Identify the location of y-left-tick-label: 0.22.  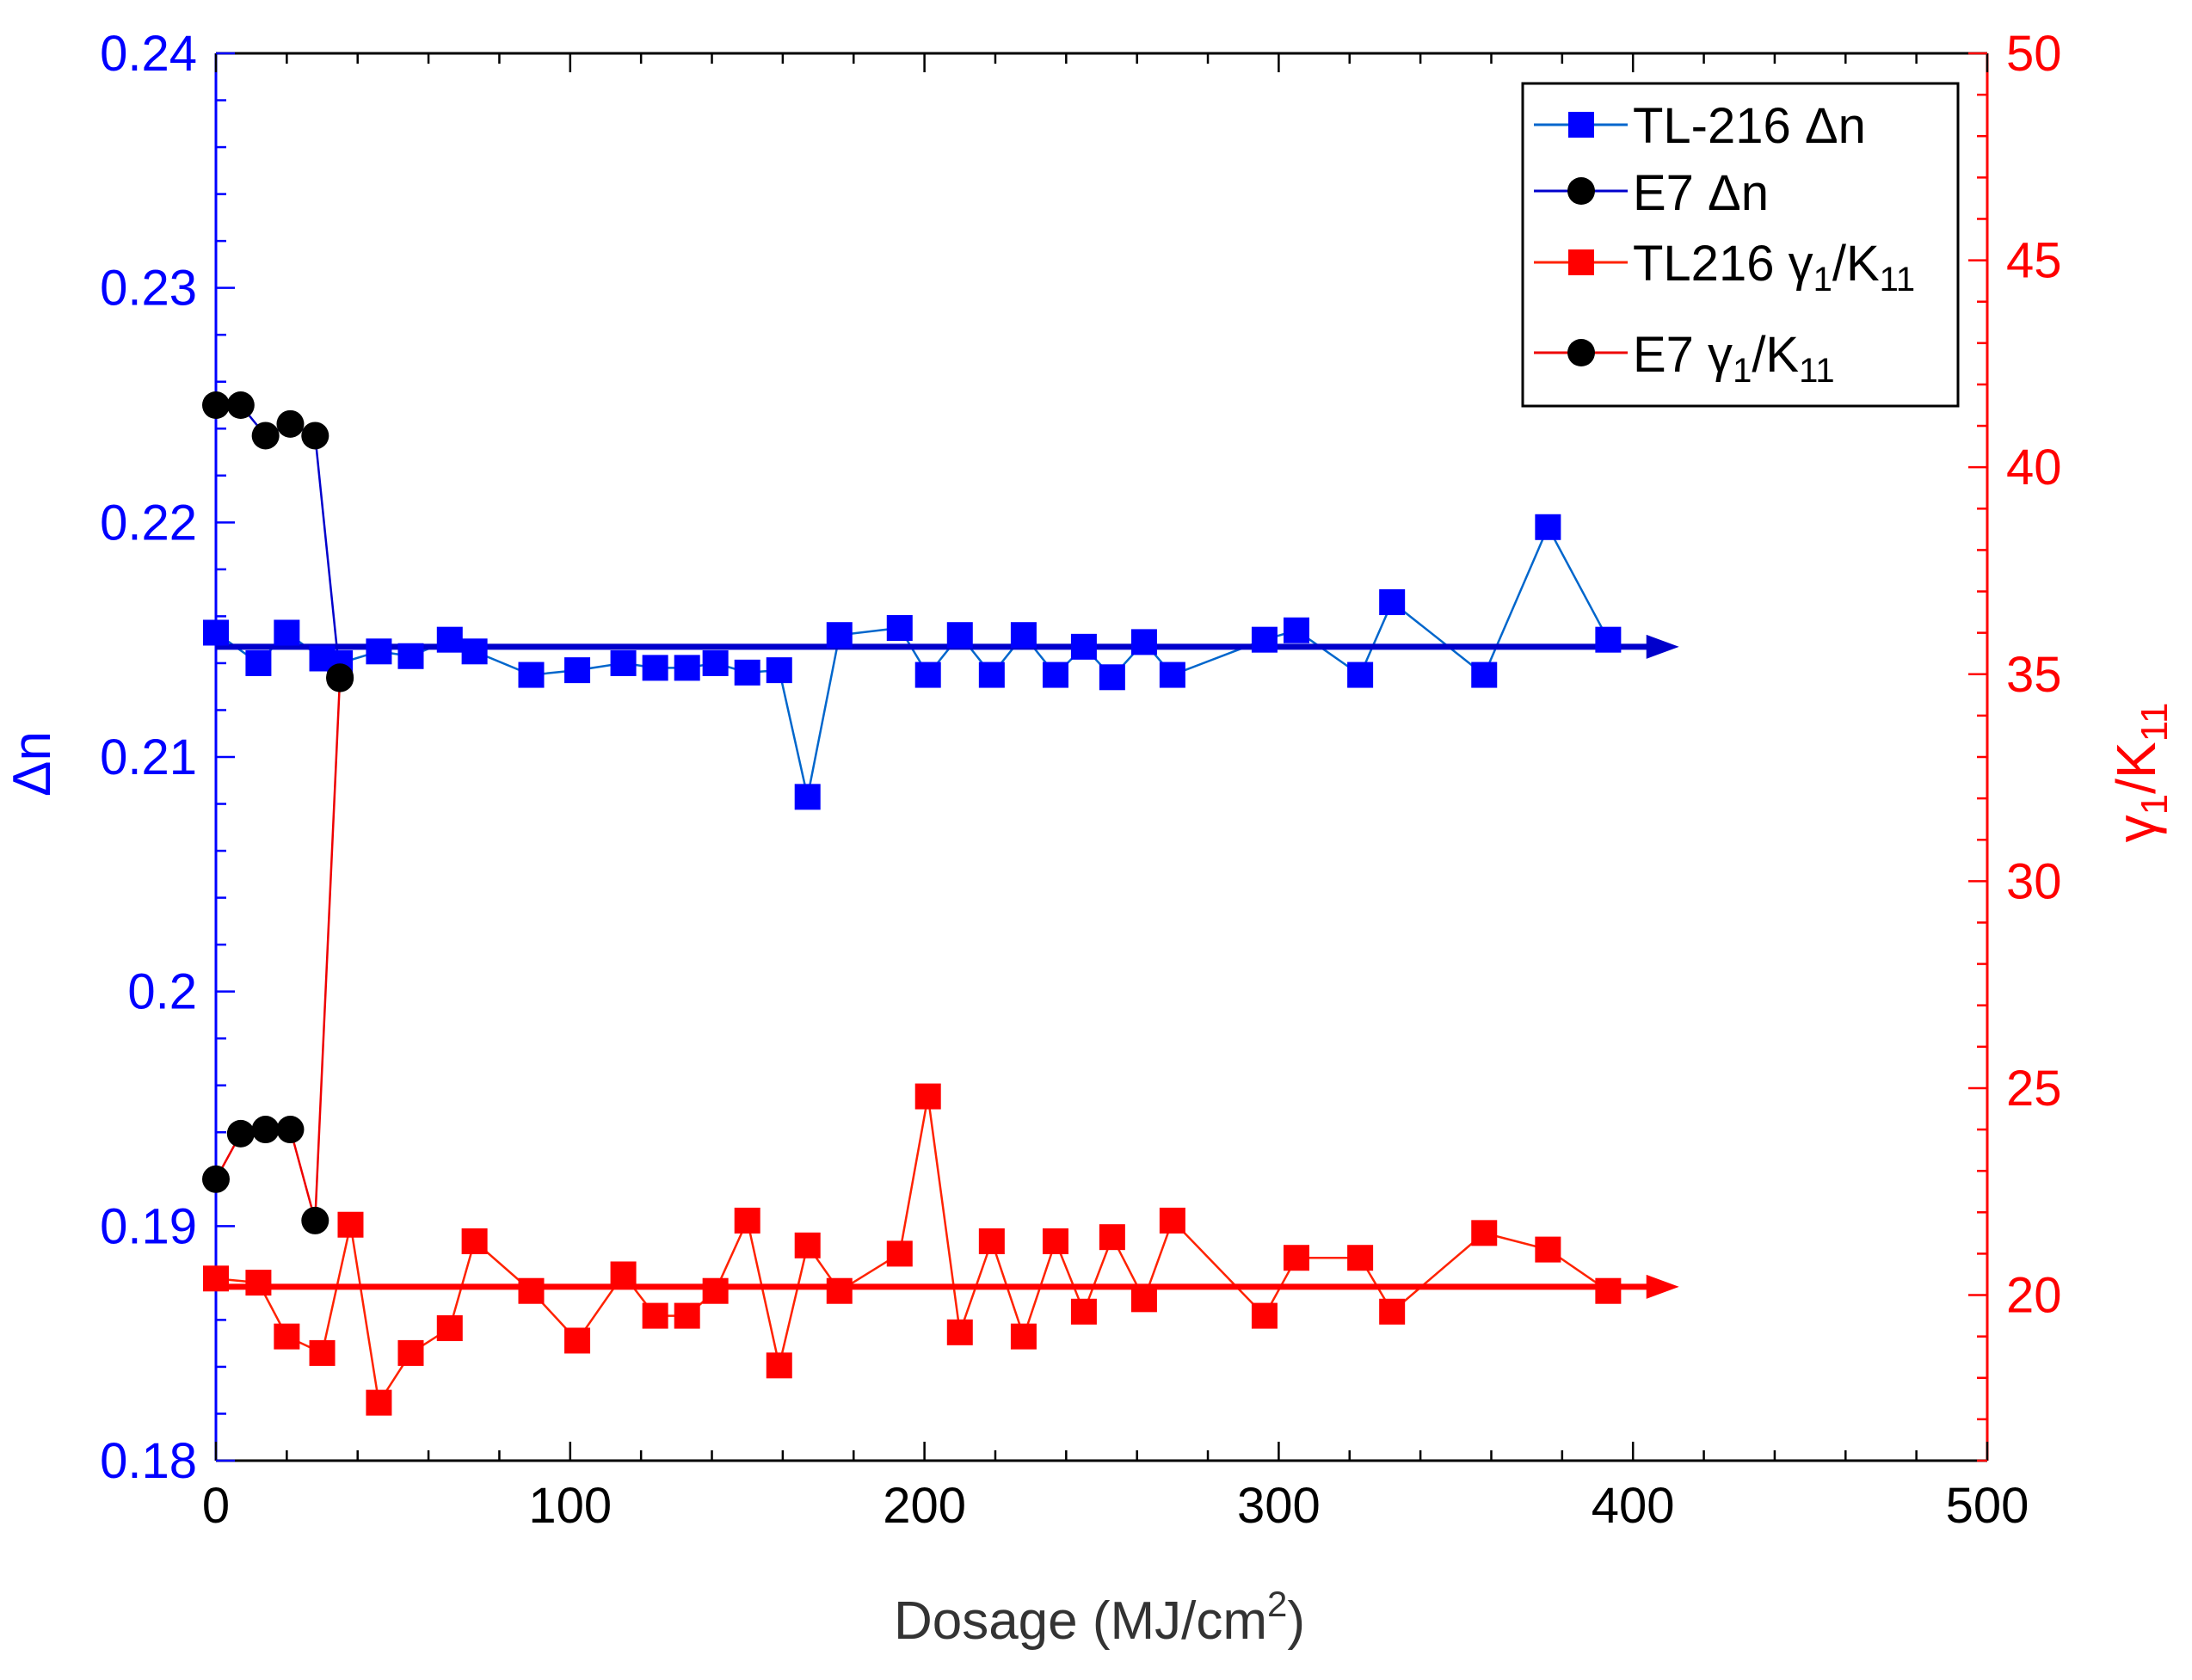
(149, 523).